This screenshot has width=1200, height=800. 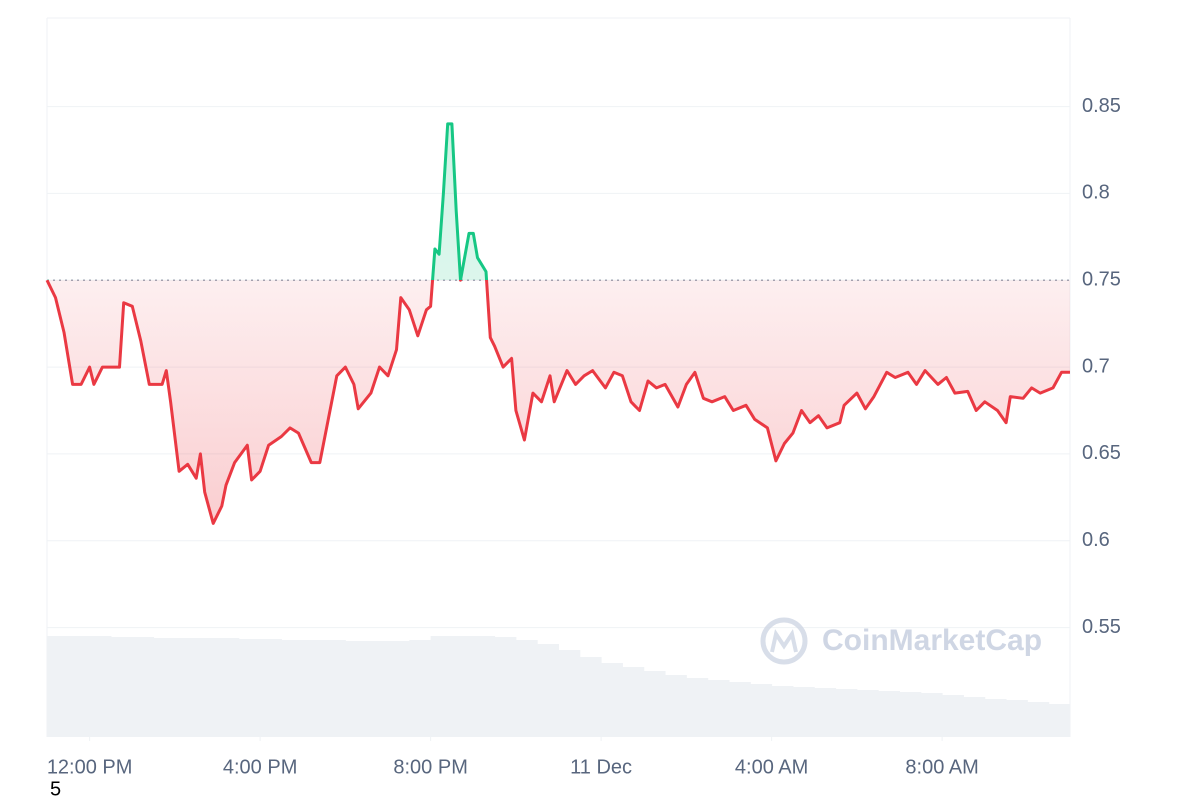 I want to click on x-tick-label: 11 Dec, so click(x=601, y=767).